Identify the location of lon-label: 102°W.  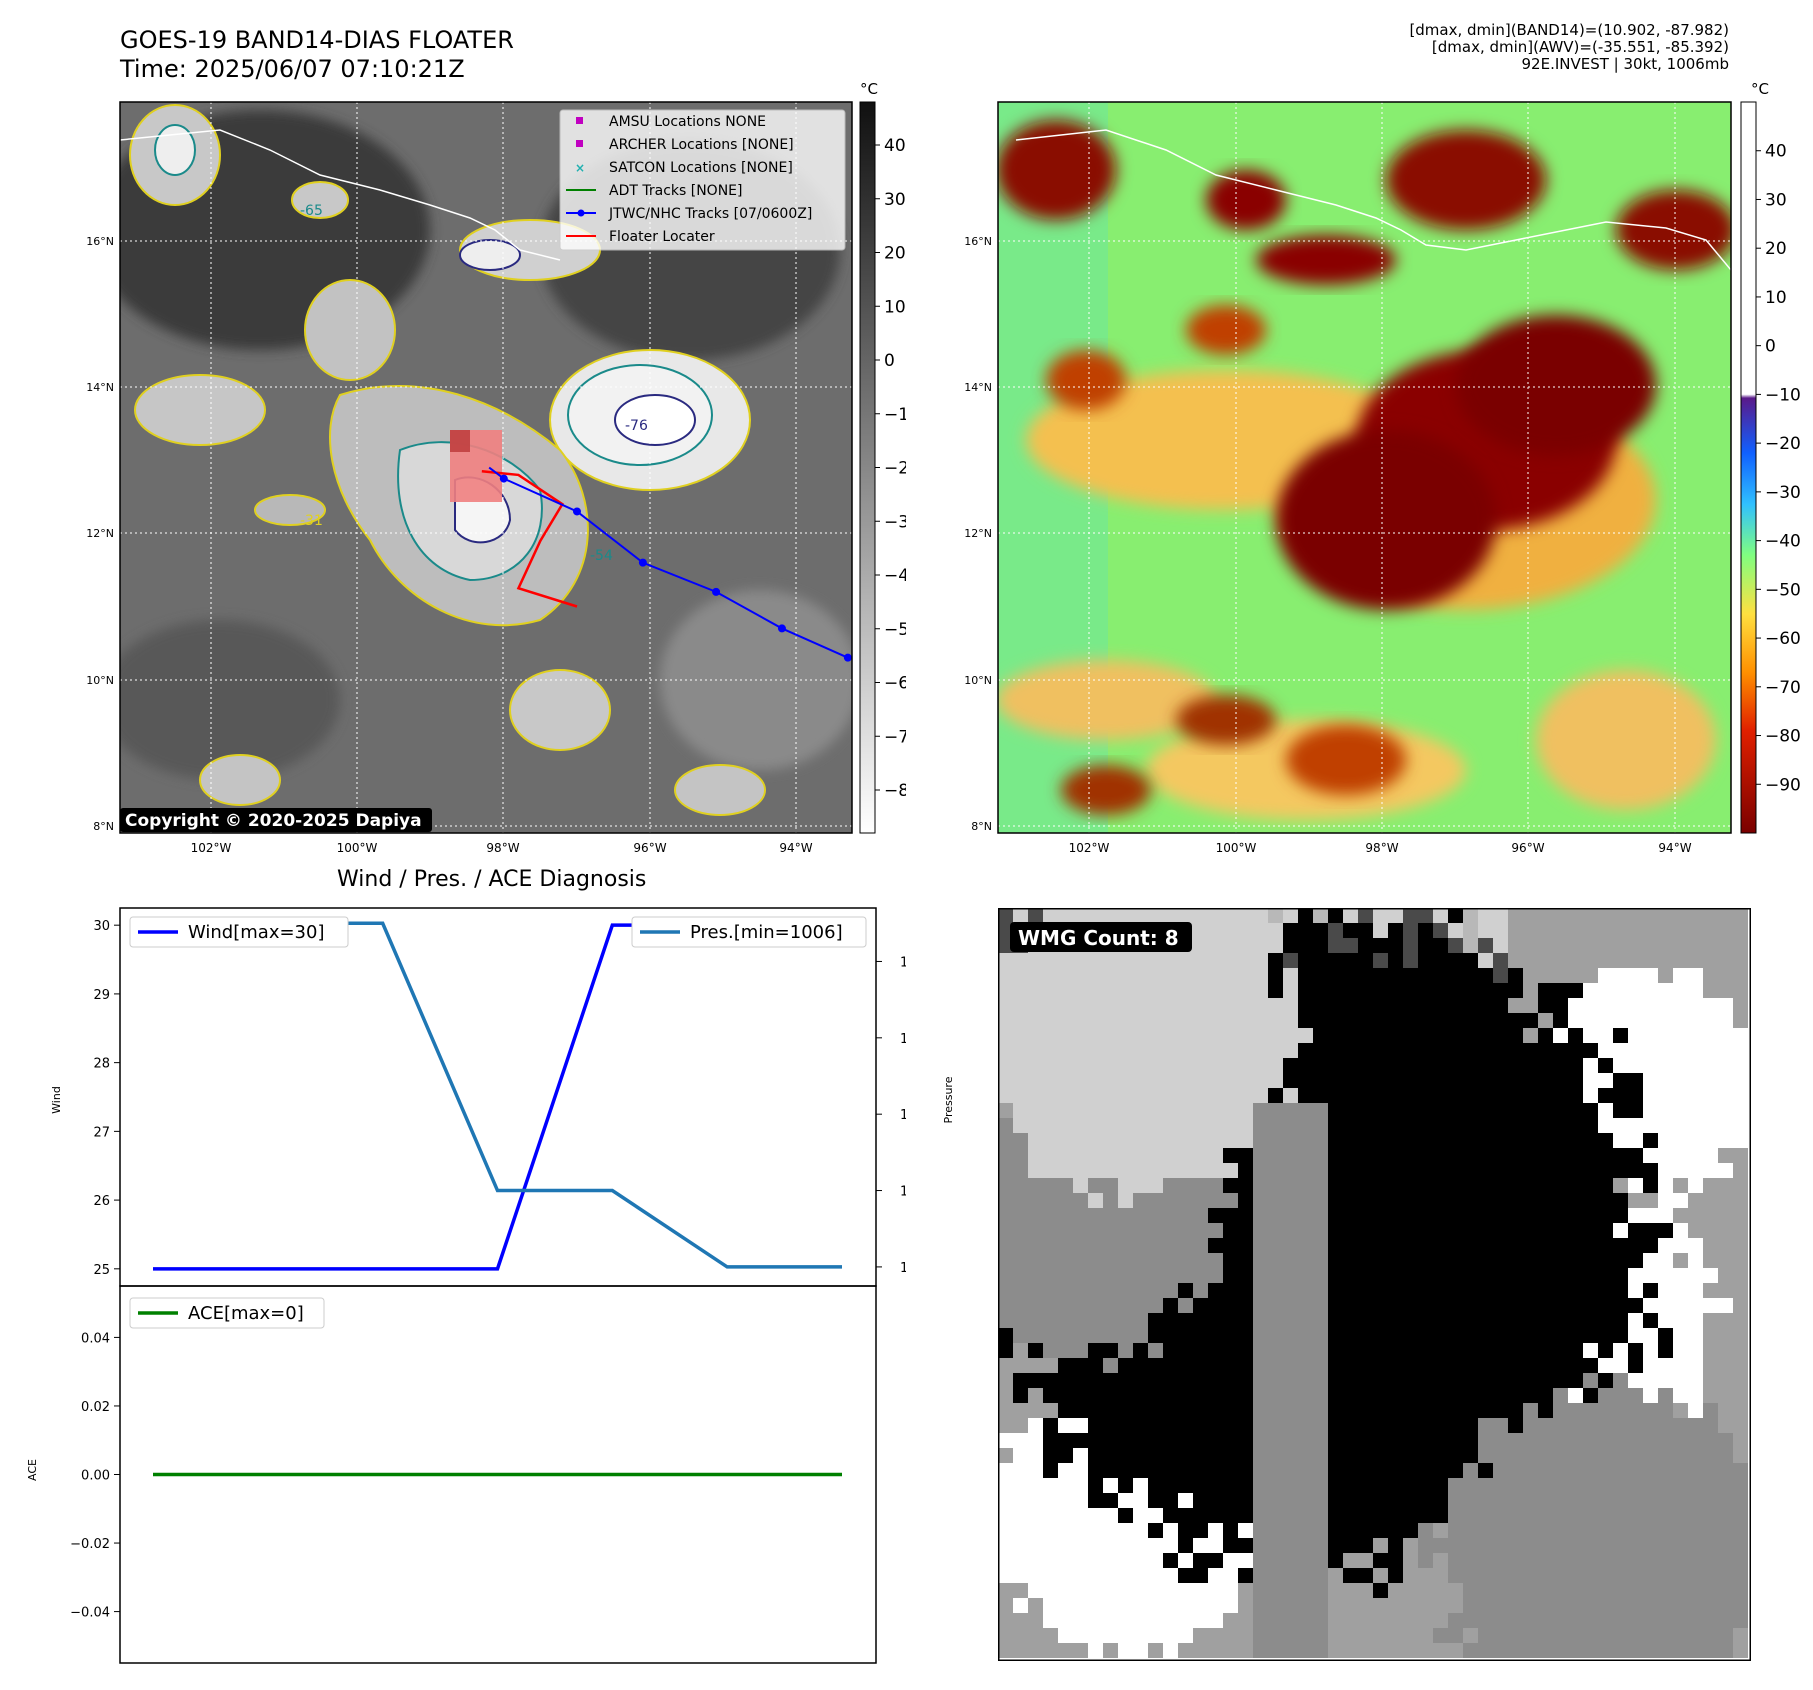
(211, 848).